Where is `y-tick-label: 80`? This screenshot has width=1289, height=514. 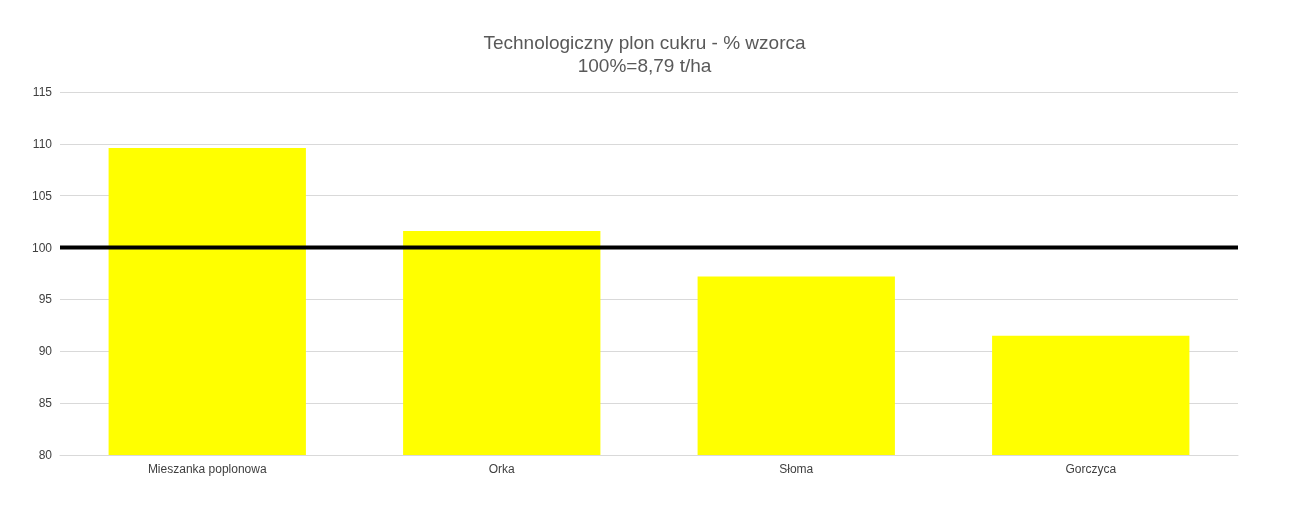 y-tick-label: 80 is located at coordinates (45, 455).